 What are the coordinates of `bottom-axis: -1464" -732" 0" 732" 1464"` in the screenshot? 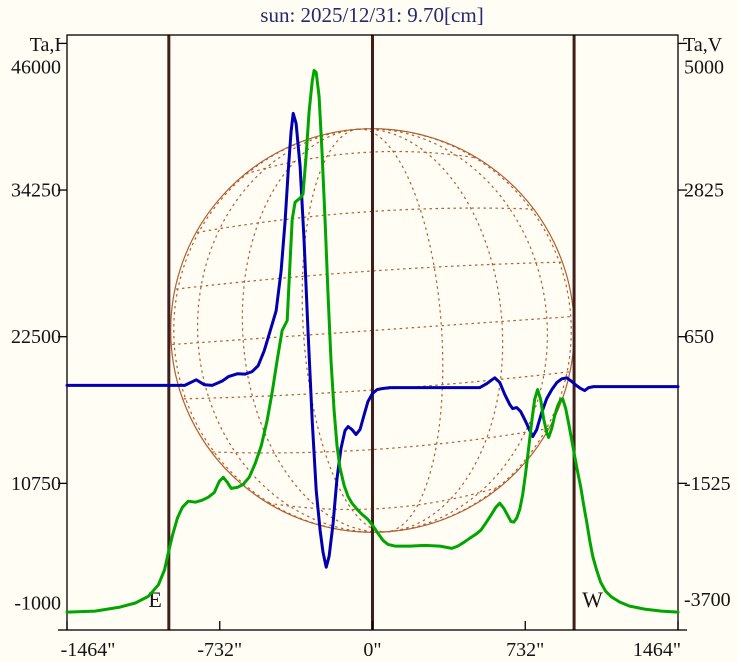 It's located at (371, 641).